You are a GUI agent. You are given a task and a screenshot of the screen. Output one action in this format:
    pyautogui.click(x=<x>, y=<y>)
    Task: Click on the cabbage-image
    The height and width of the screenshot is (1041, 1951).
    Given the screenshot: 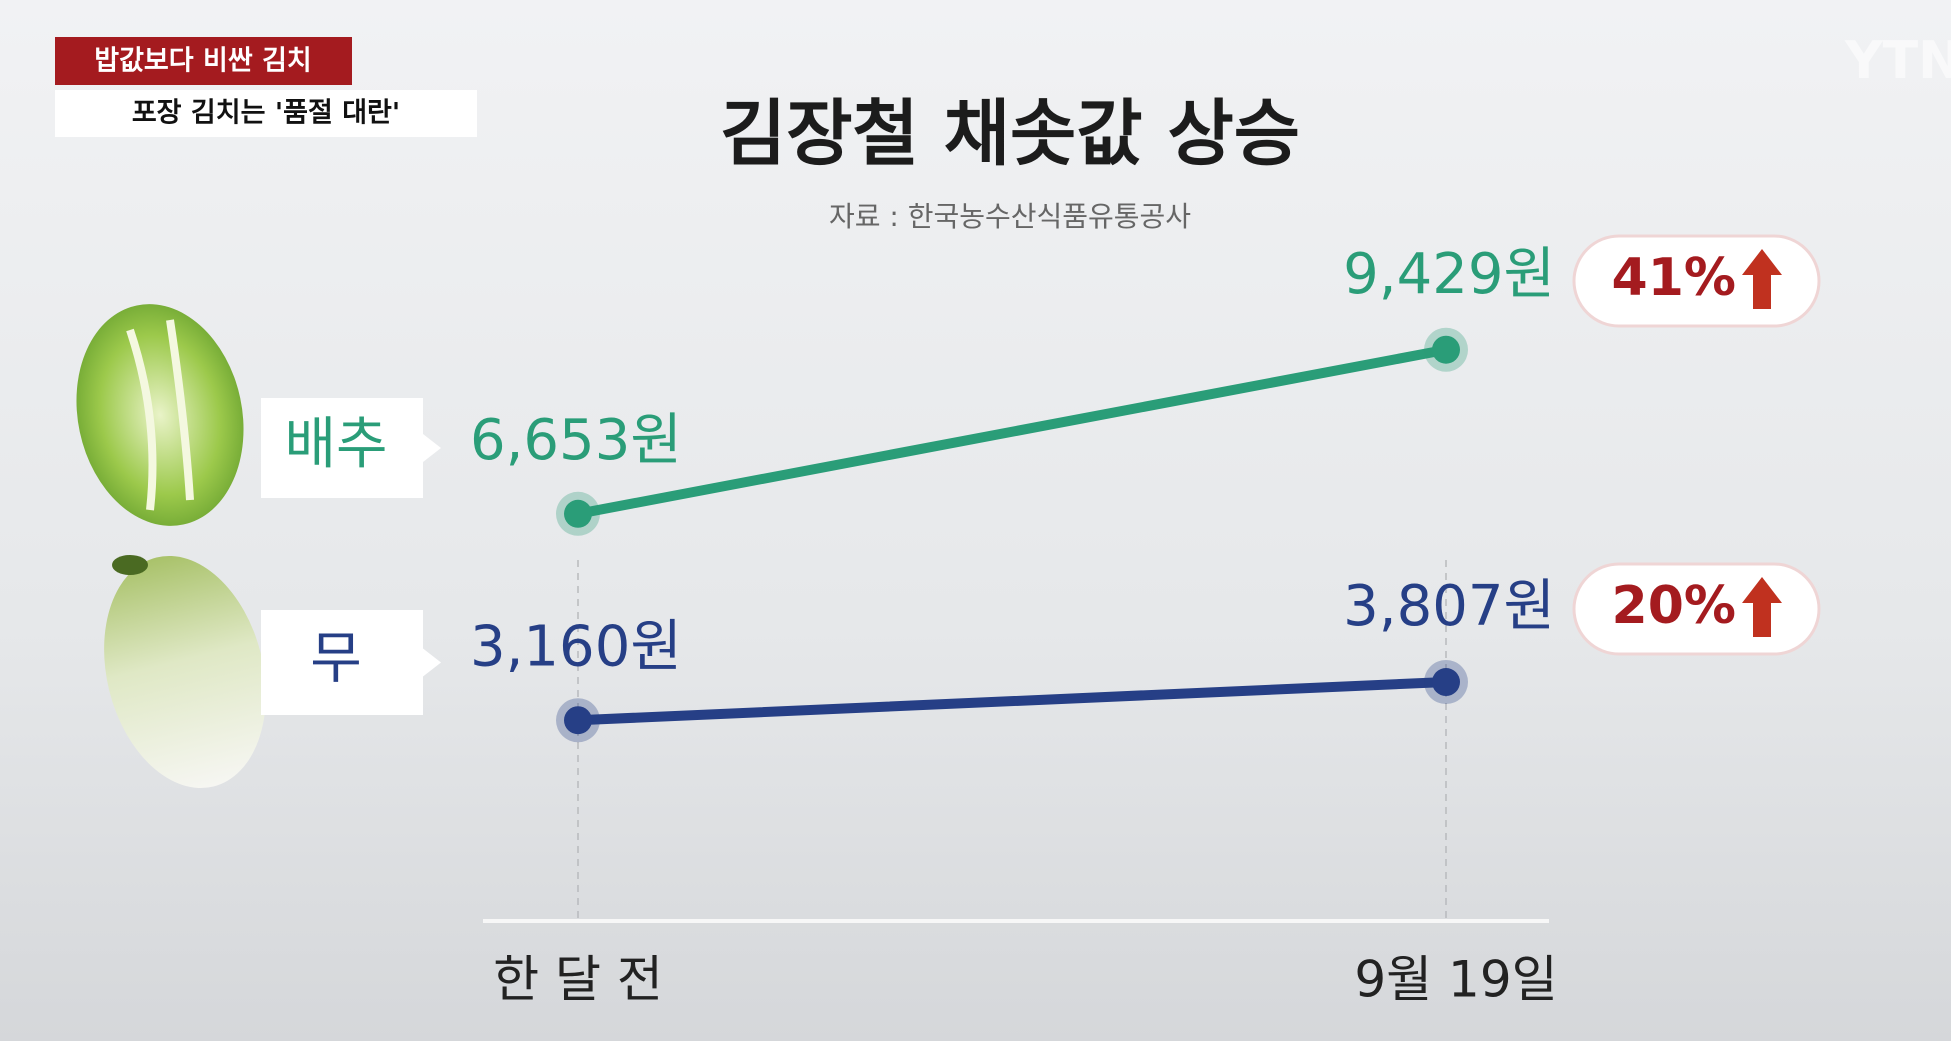 What is the action you would take?
    pyautogui.click(x=160, y=415)
    